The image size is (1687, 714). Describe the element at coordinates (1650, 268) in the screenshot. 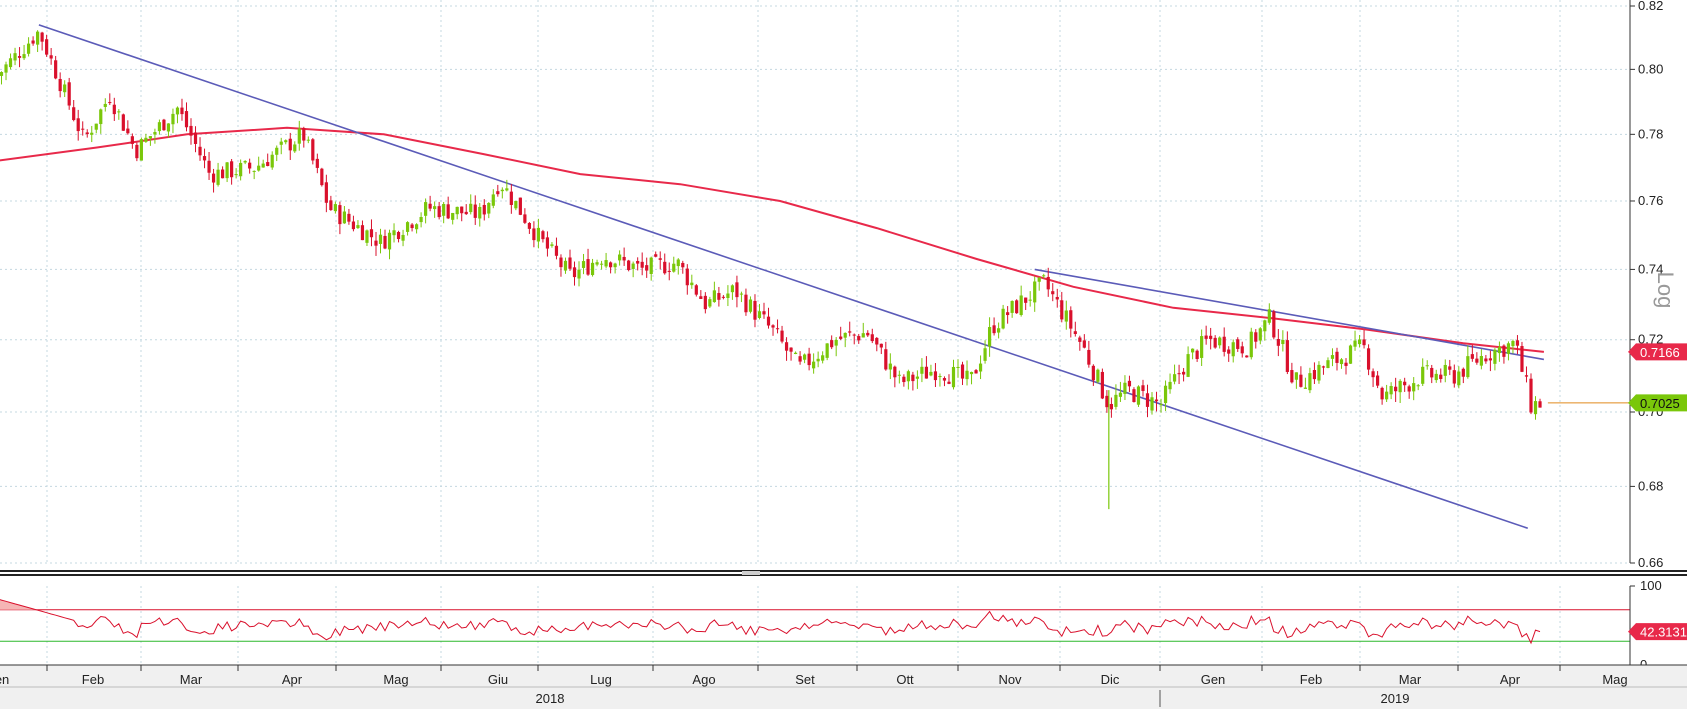

I see `y-tick-label: 0.74` at that location.